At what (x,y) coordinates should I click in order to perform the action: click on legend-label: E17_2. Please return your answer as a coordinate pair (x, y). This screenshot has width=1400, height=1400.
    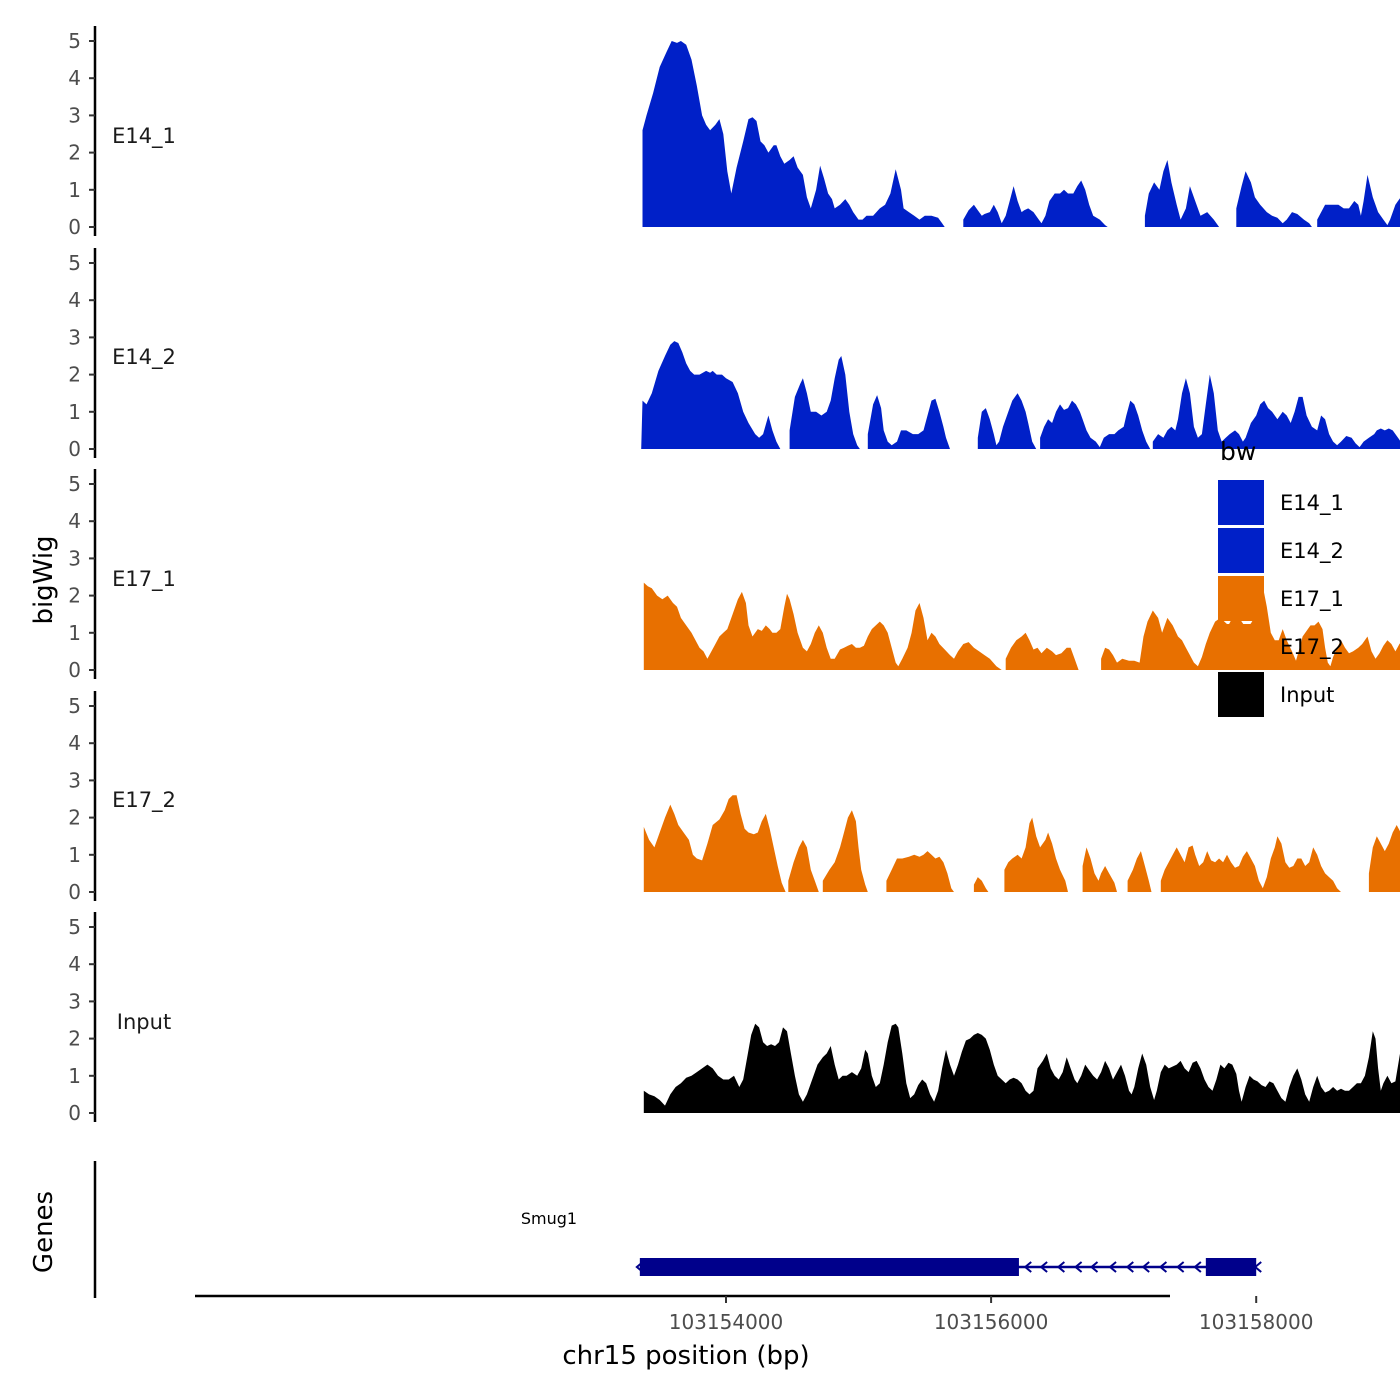
    Looking at the image, I should click on (1312, 647).